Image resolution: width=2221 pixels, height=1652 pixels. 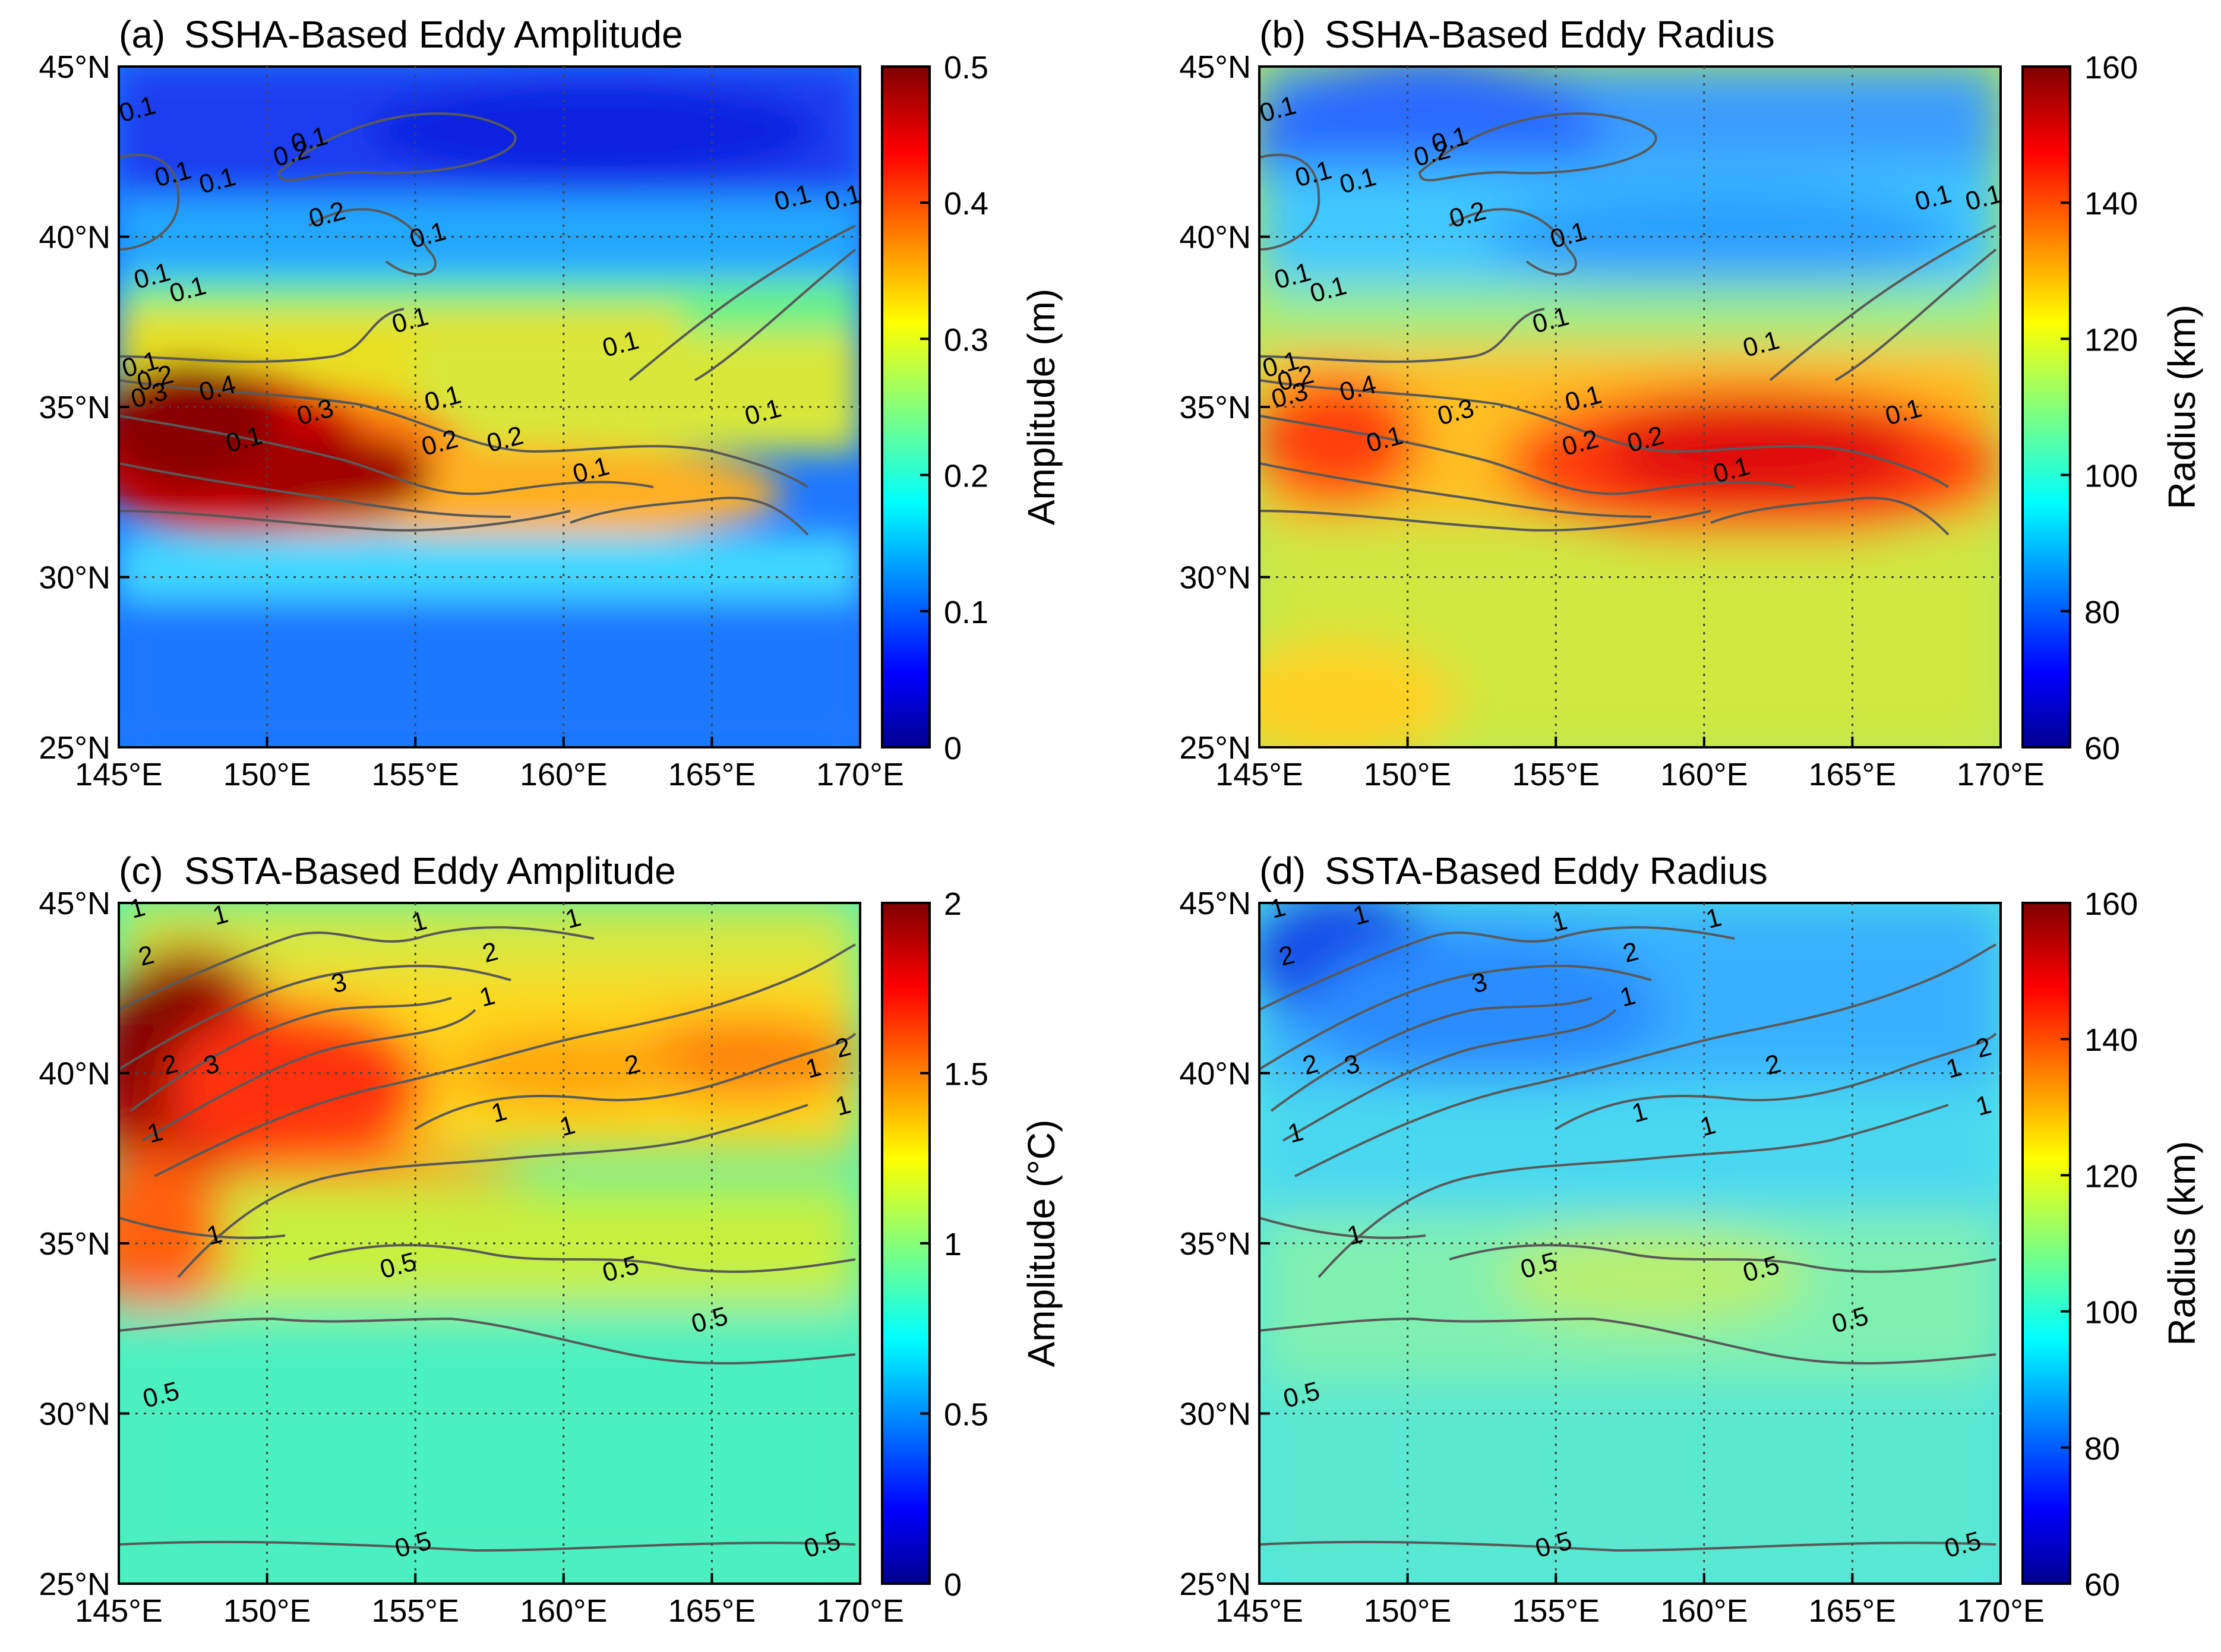 I want to click on grid-c, so click(x=489, y=1243).